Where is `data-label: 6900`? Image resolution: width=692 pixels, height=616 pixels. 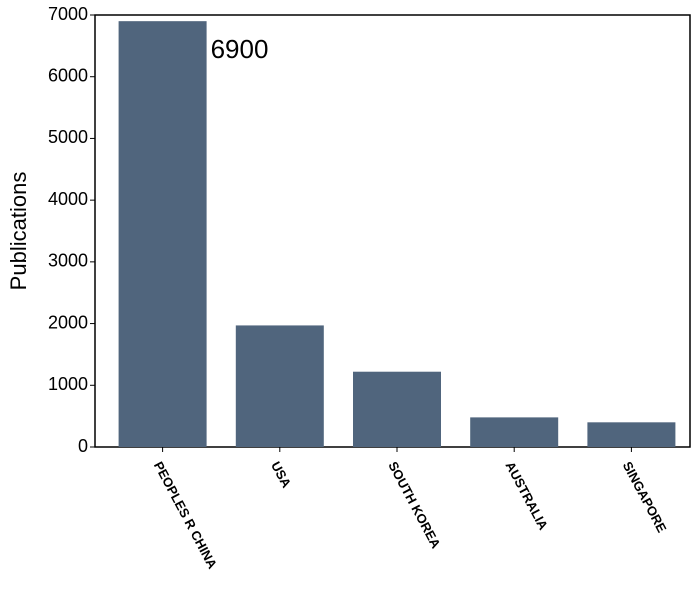
data-label: 6900 is located at coordinates (240, 49).